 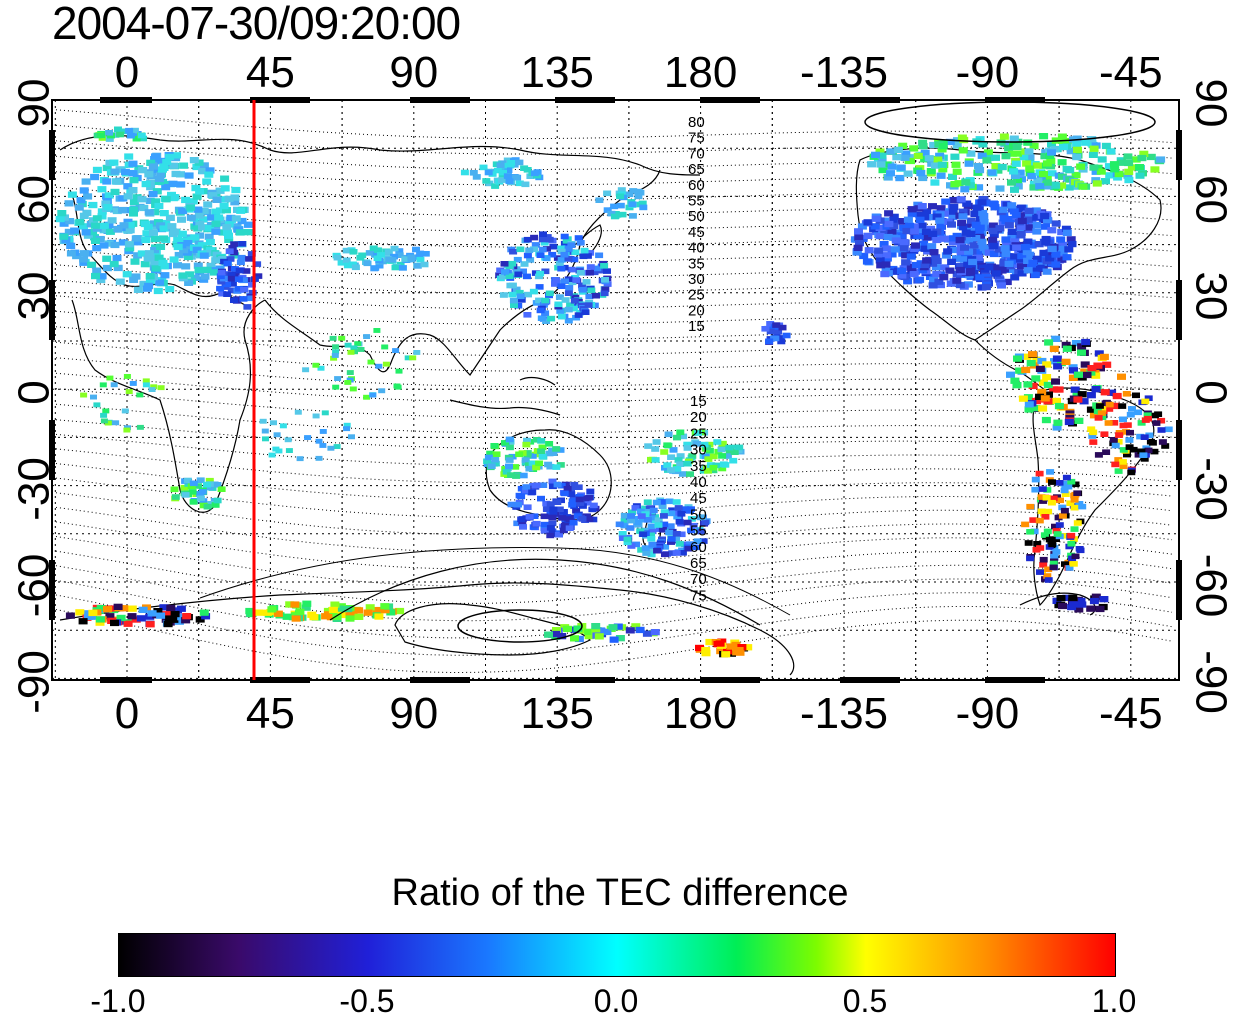 I want to click on magnetic-latitude-label: 20, so click(x=696, y=310).